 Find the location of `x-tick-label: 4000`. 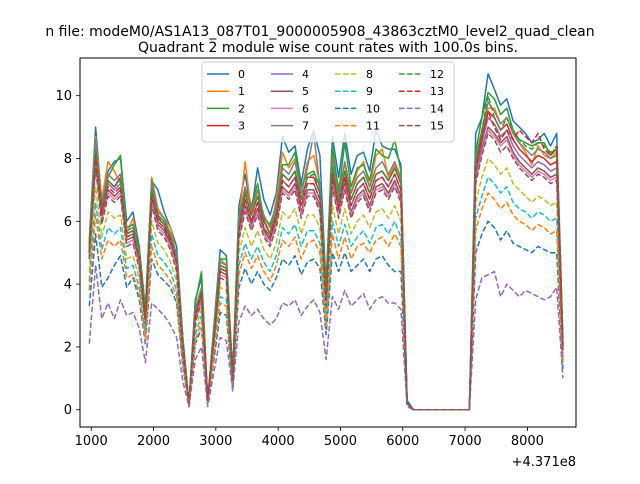

x-tick-label: 4000 is located at coordinates (278, 441).